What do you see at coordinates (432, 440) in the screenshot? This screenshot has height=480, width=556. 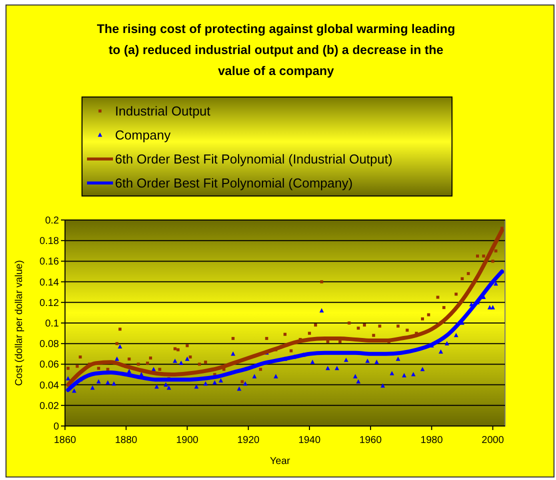 I see `x-tick-label: 1980` at bounding box center [432, 440].